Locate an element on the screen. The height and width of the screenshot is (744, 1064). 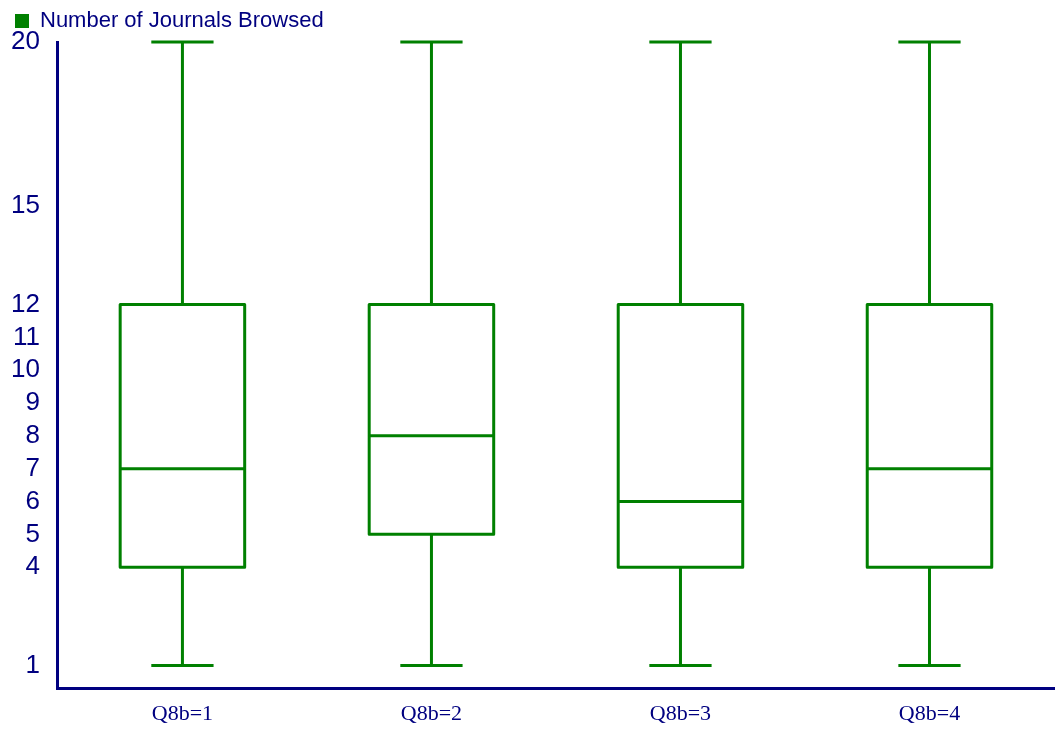
x-tick-label: Q8b=1 is located at coordinates (182, 712).